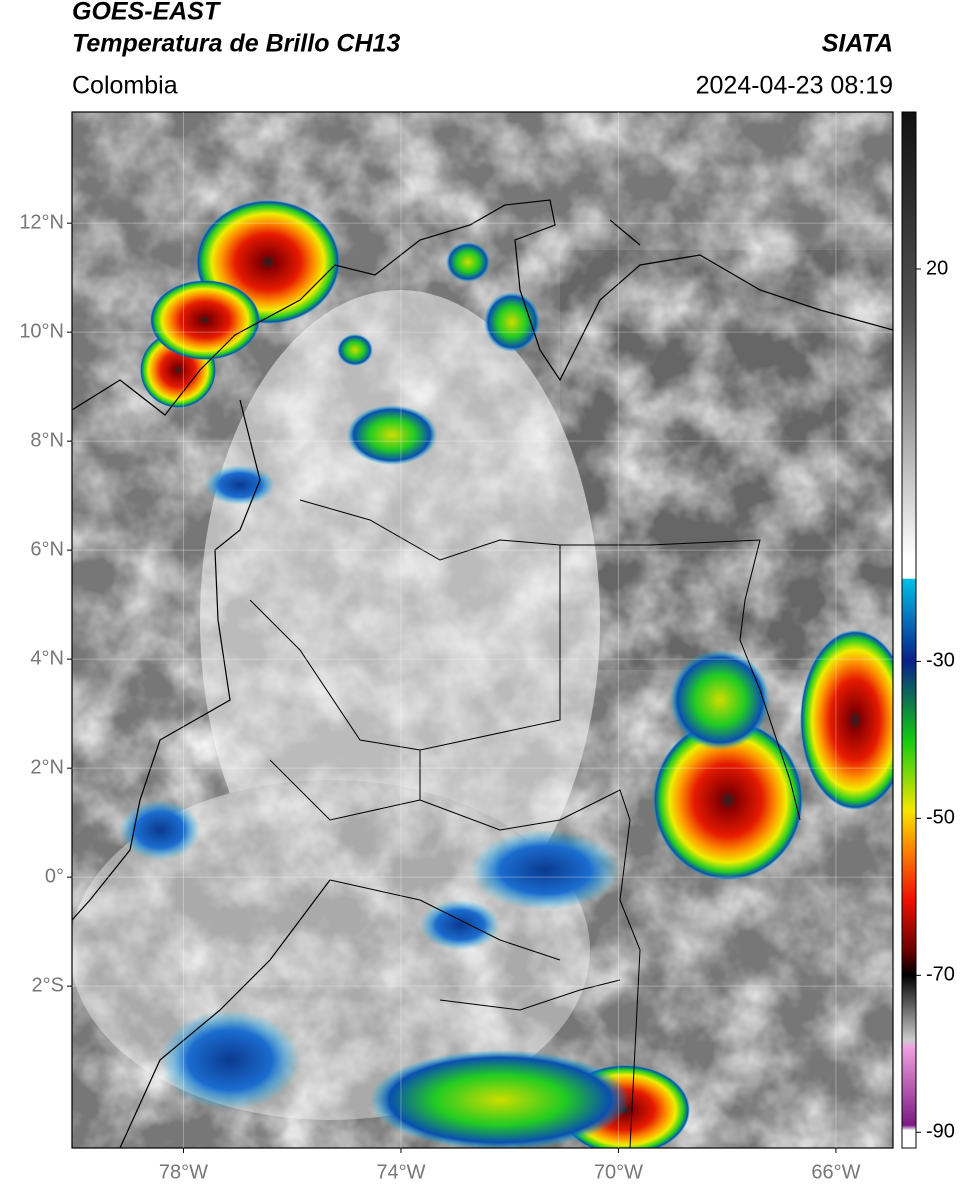  What do you see at coordinates (147, 13) in the screenshot?
I see `title: GOES-EAST` at bounding box center [147, 13].